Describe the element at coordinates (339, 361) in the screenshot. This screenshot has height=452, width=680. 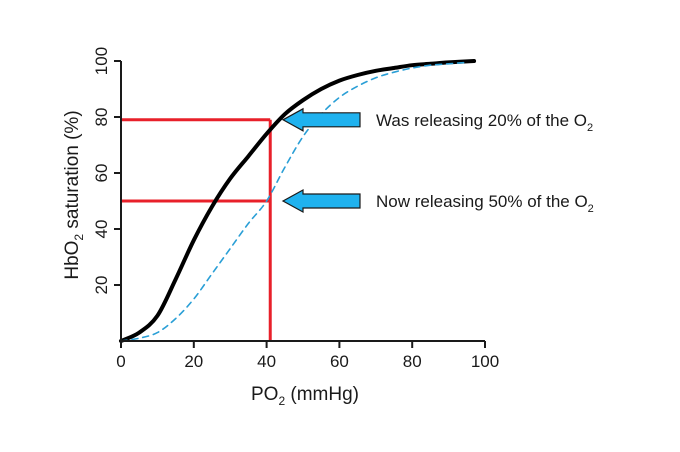
I see `x-tick-label: 60` at that location.